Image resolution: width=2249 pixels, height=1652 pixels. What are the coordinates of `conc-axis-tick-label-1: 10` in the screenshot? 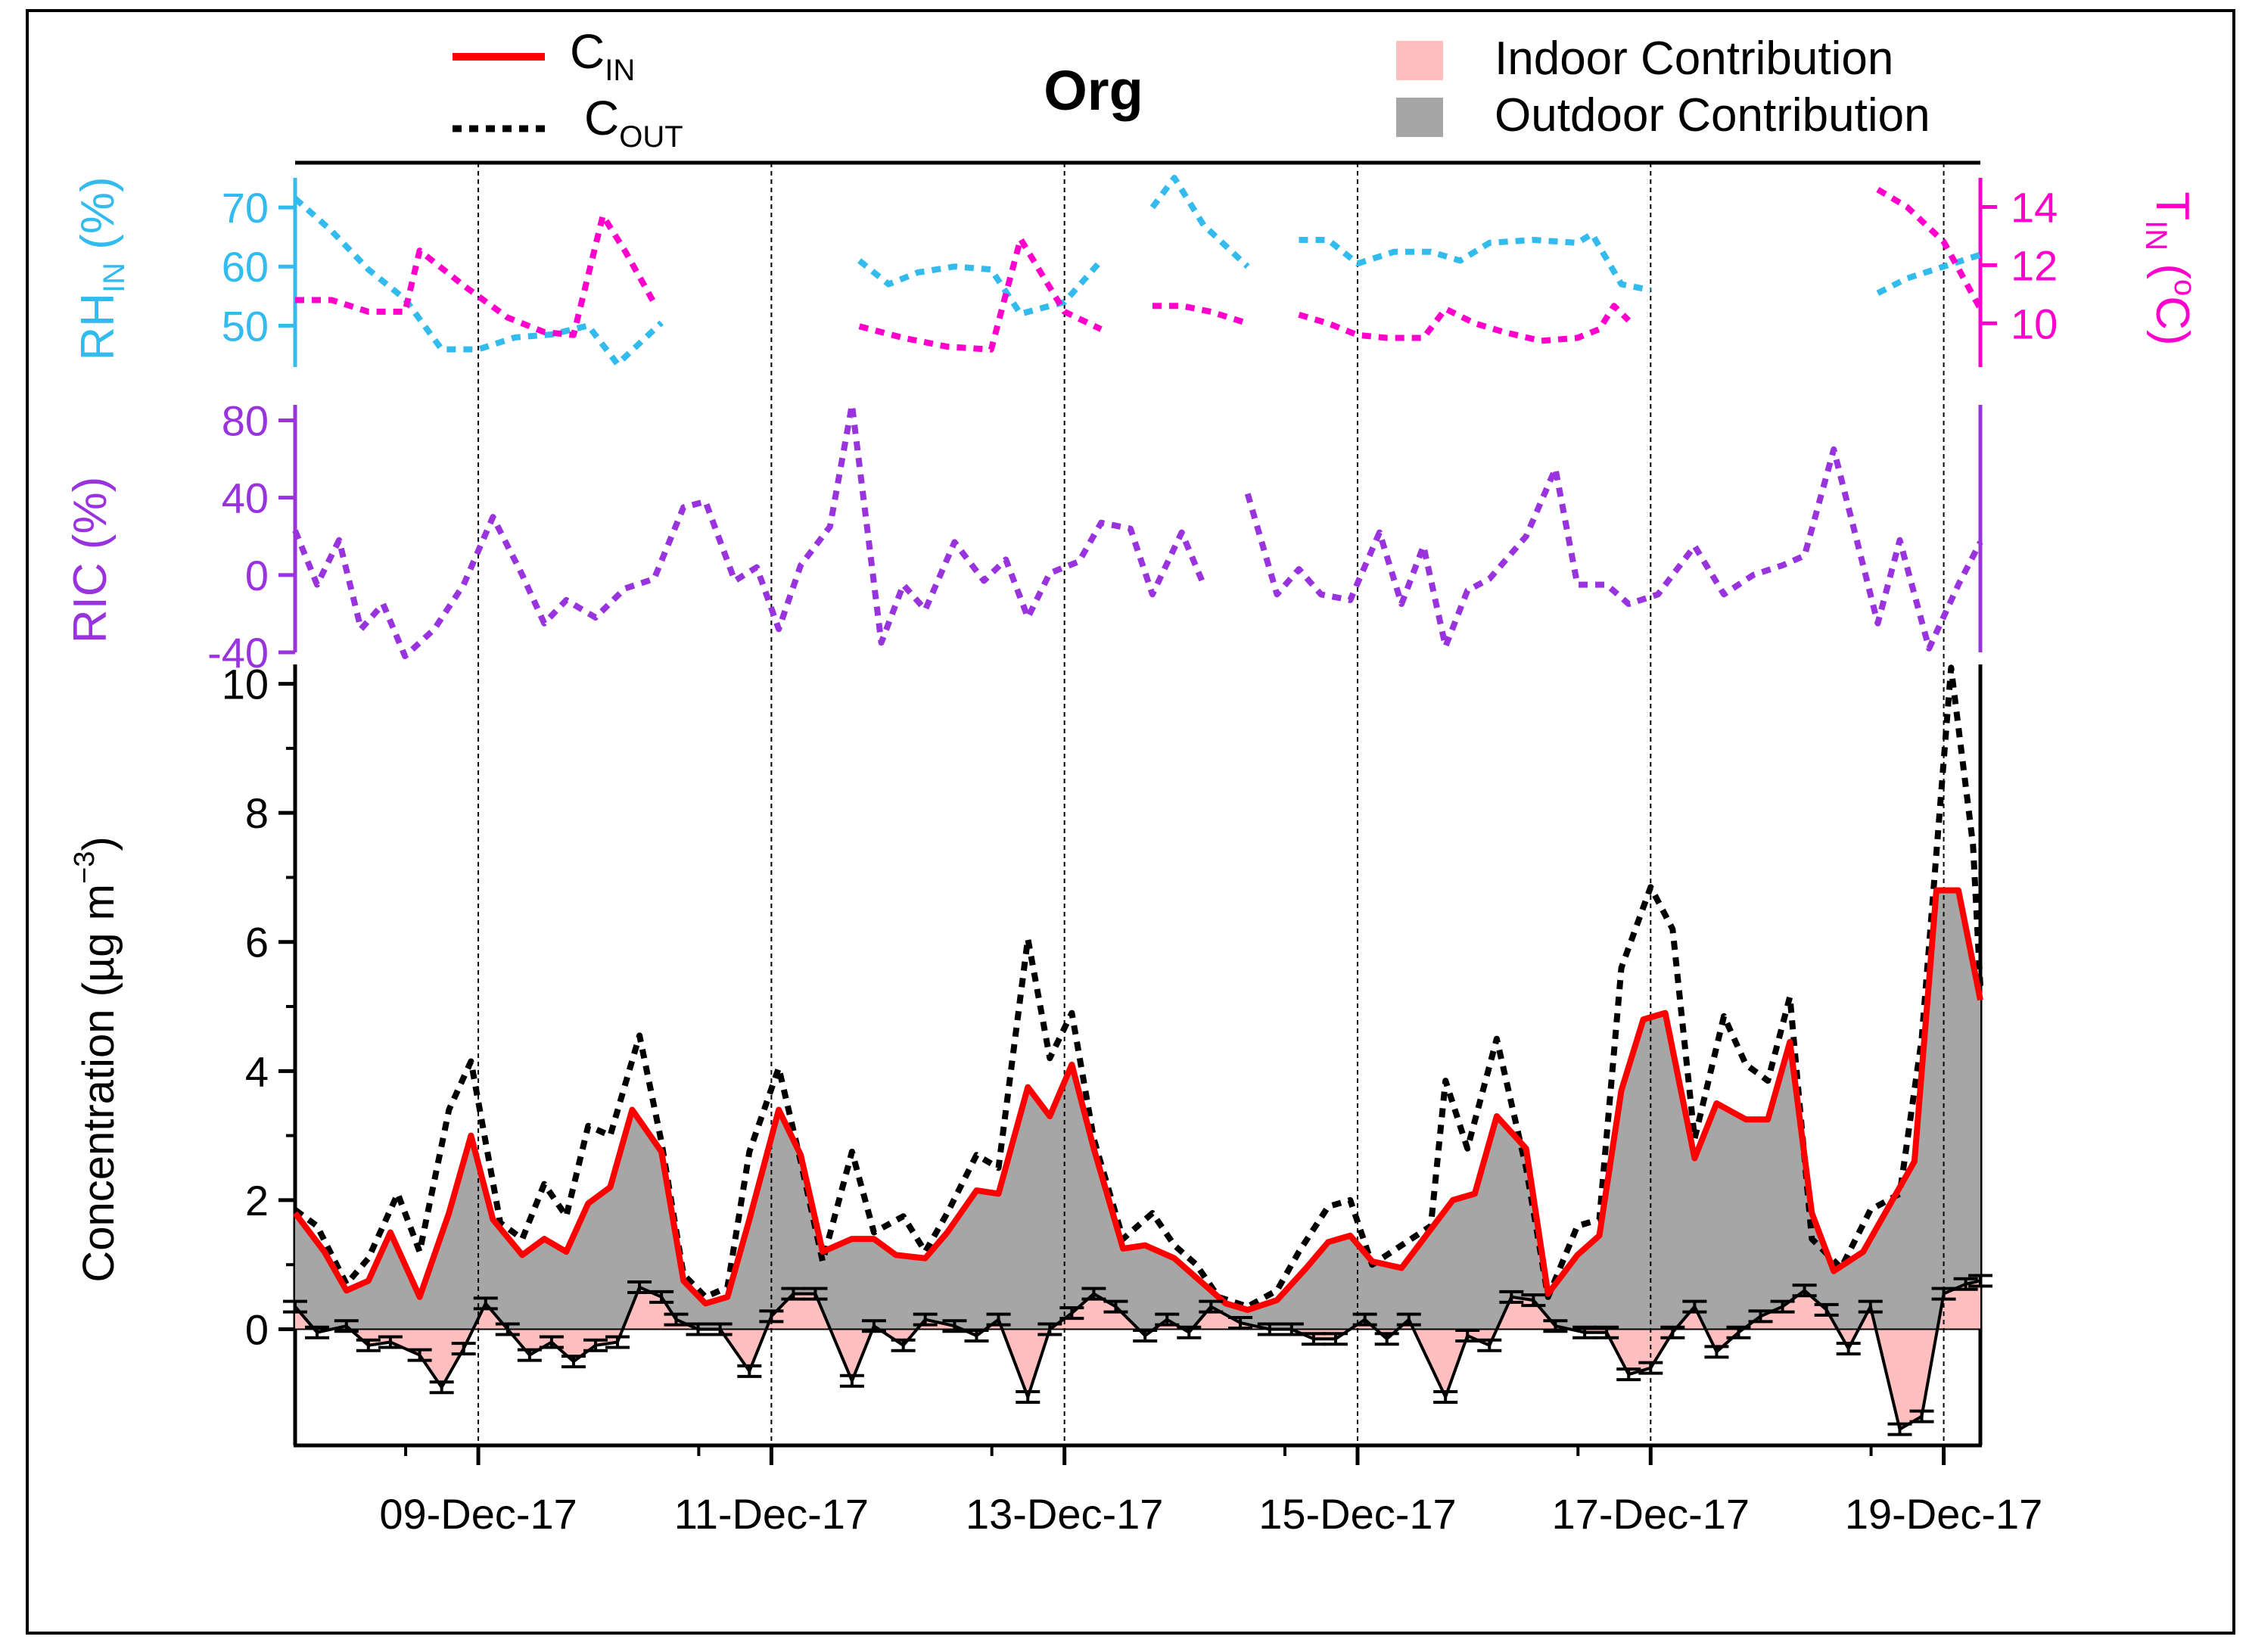 It's located at (246, 684).